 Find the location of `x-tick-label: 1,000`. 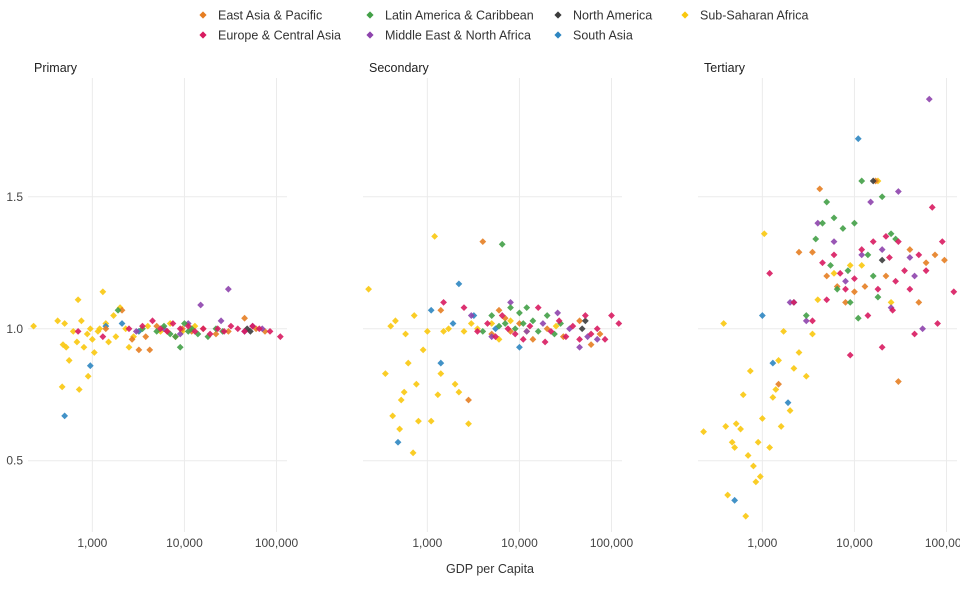

x-tick-label: 1,000 is located at coordinates (427, 543).